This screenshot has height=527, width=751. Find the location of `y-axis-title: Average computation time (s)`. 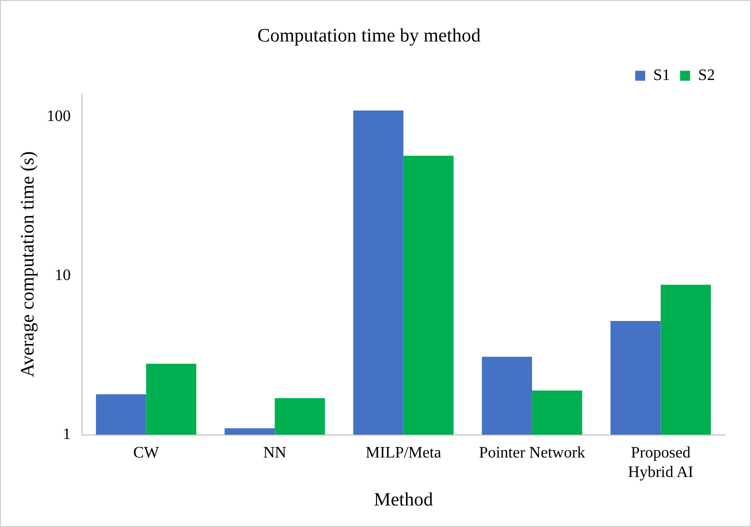

y-axis-title: Average computation time (s) is located at coordinates (27, 264).